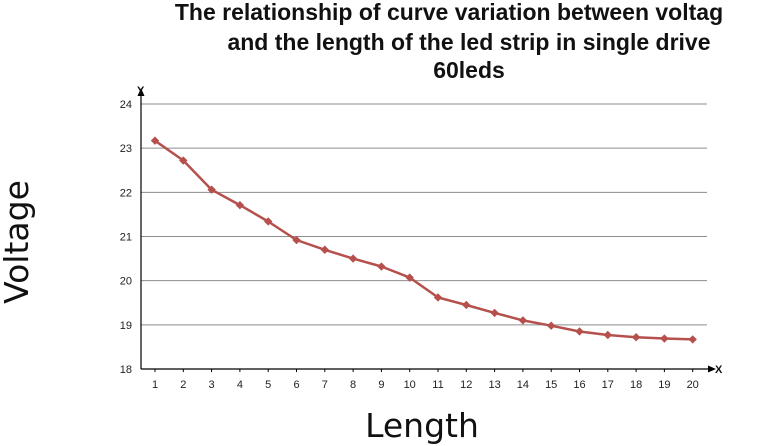 This screenshot has width=764, height=446. I want to click on y-tick-label-18: 18, so click(126, 370).